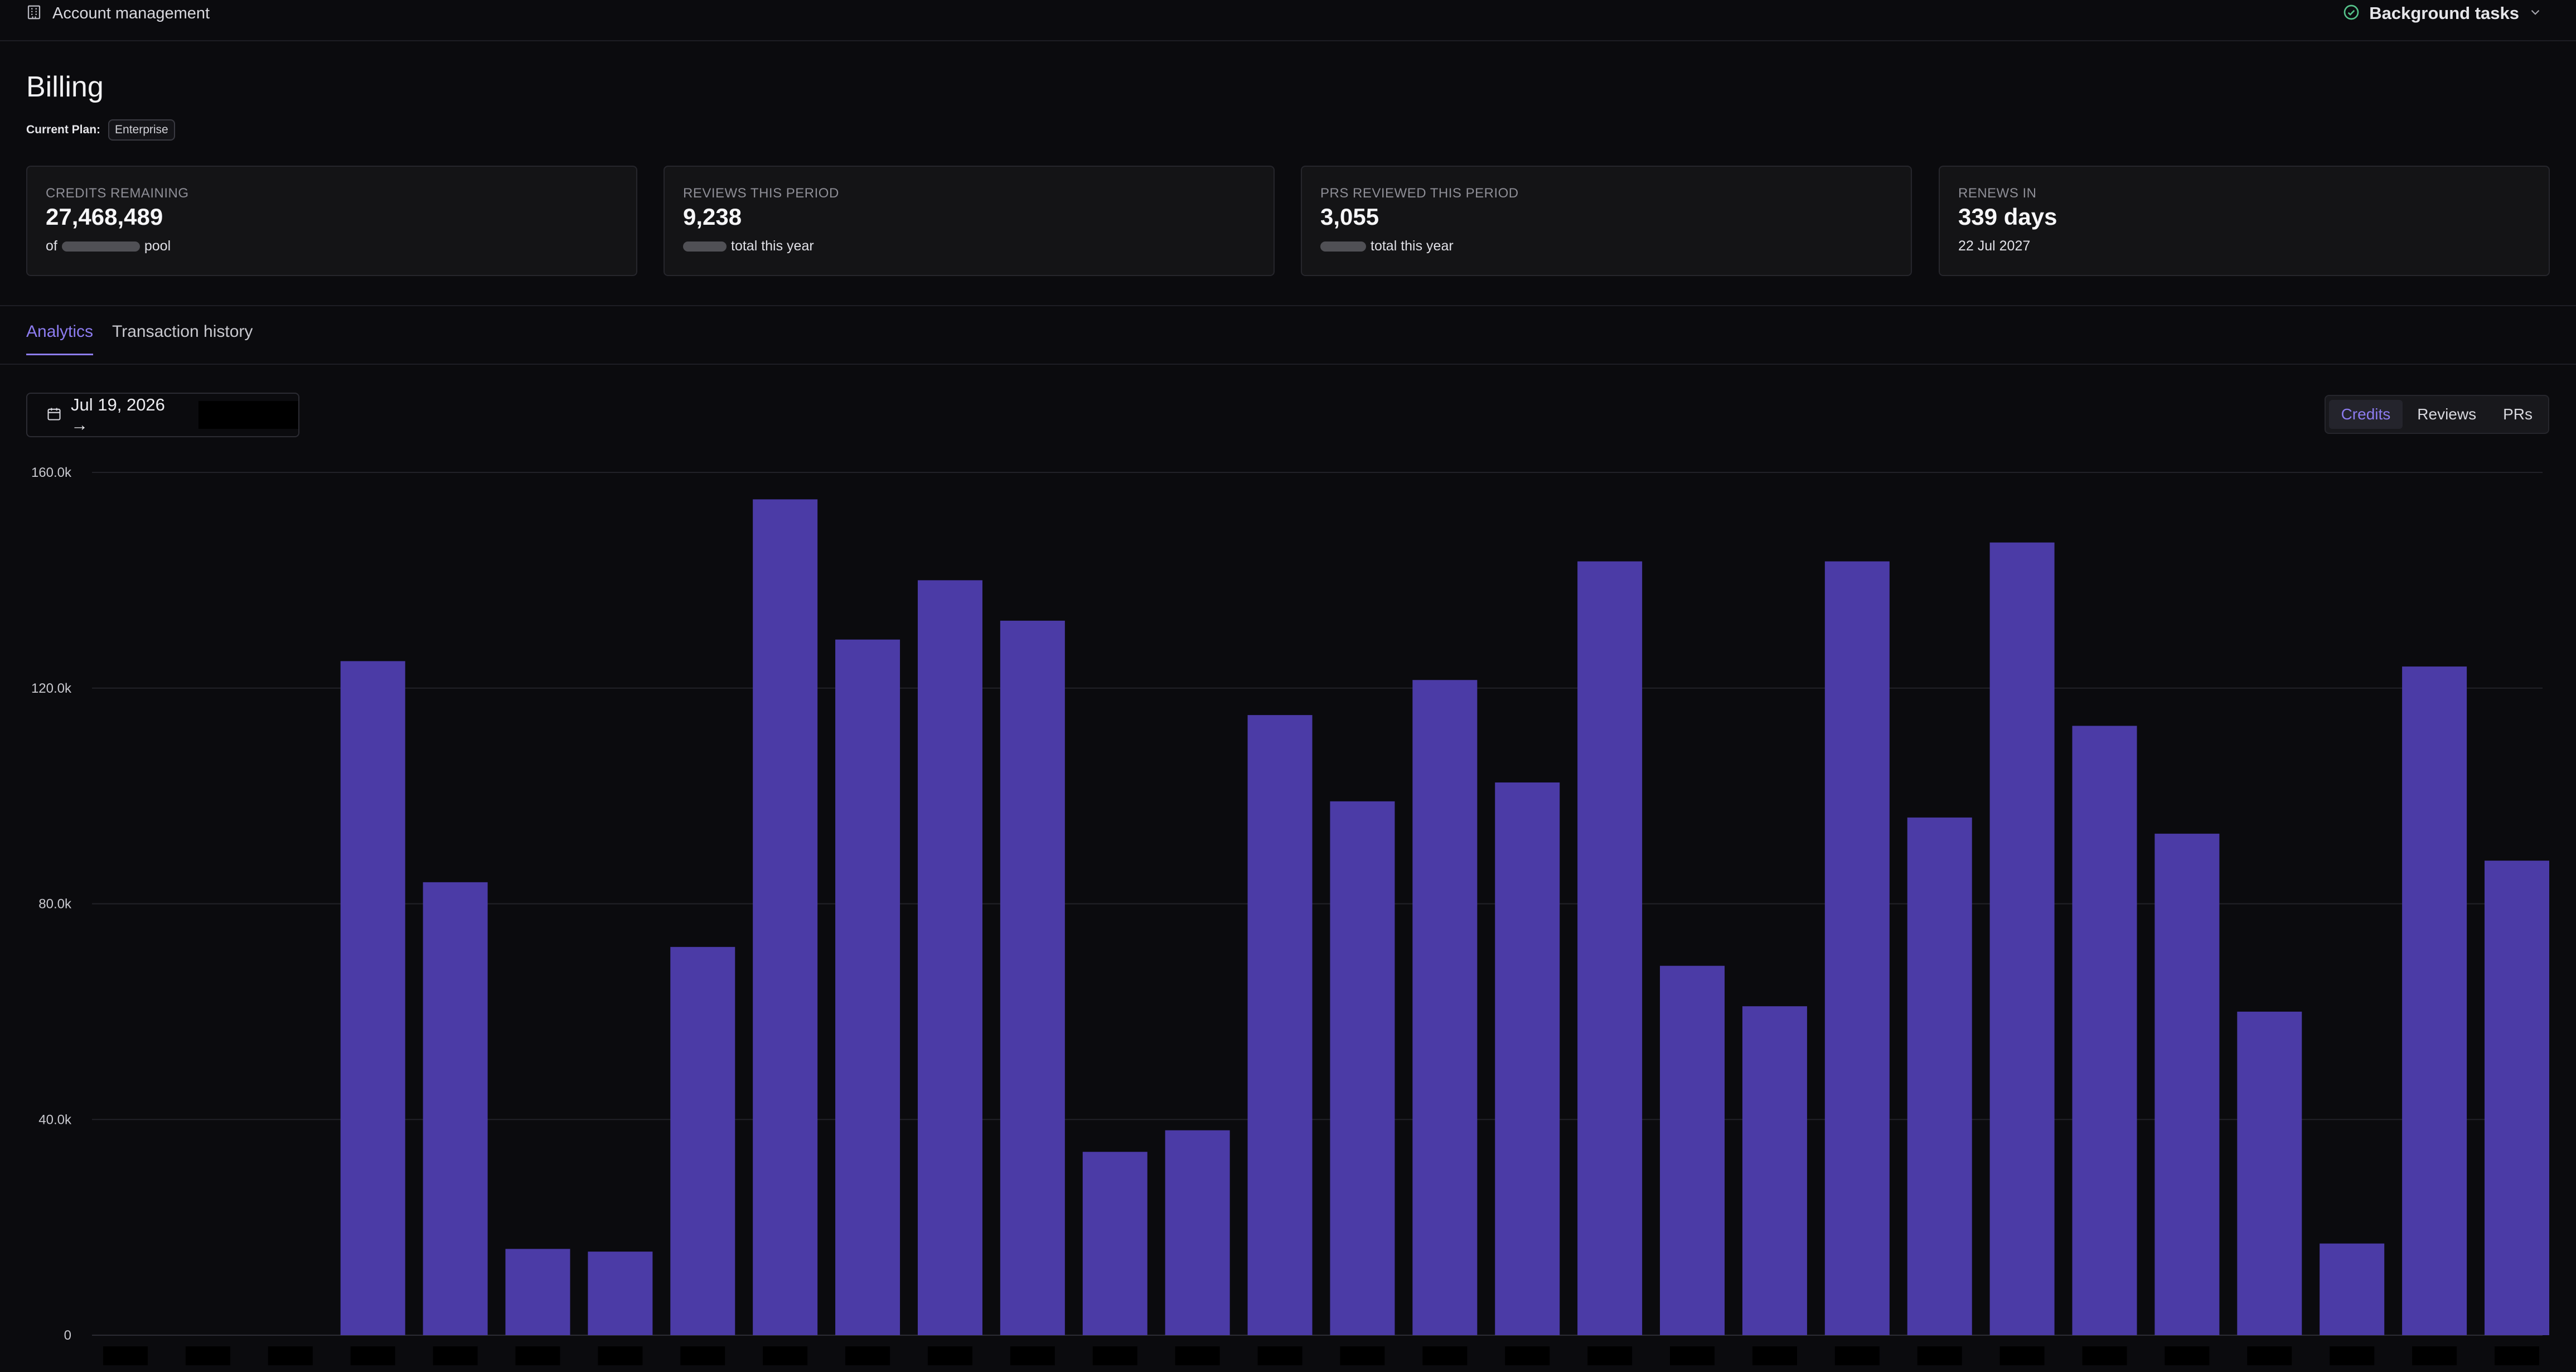 This screenshot has height=1372, width=2576. I want to click on top-bar: Account management Background tasks, so click(1288, 20).